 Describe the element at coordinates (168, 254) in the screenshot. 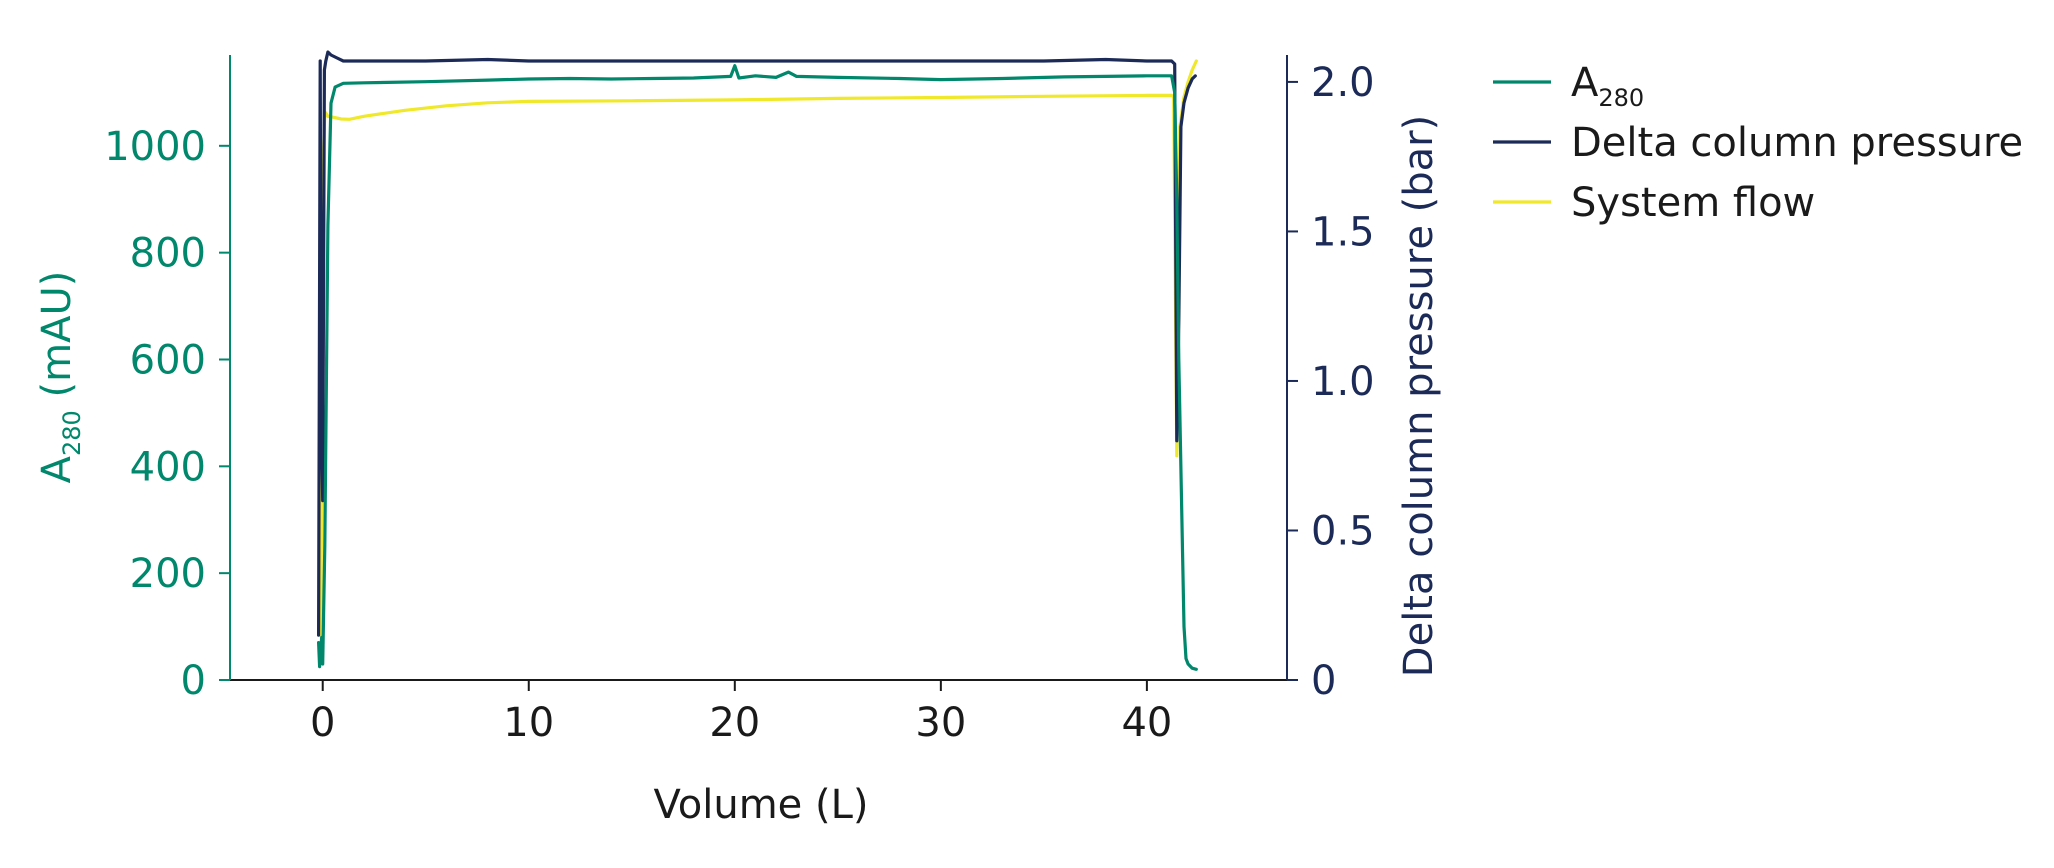

I see `y-left-tick-label: 800` at that location.